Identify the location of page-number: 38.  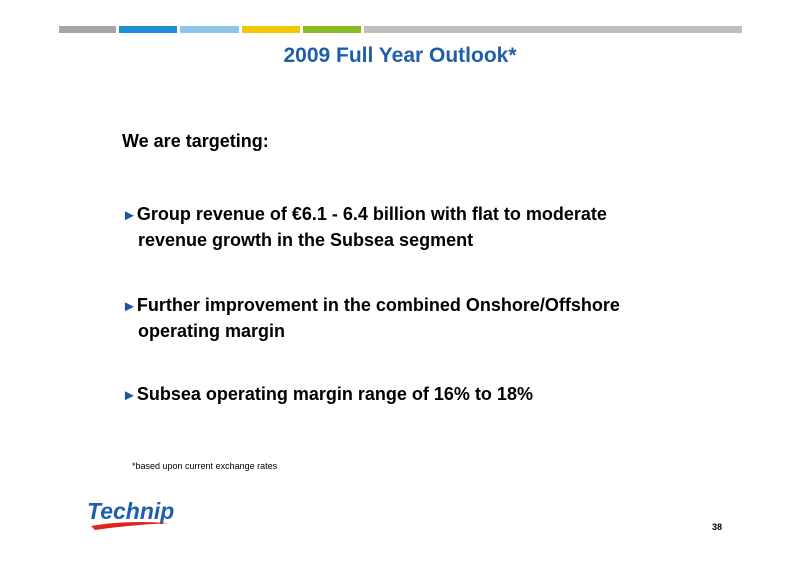
(717, 527).